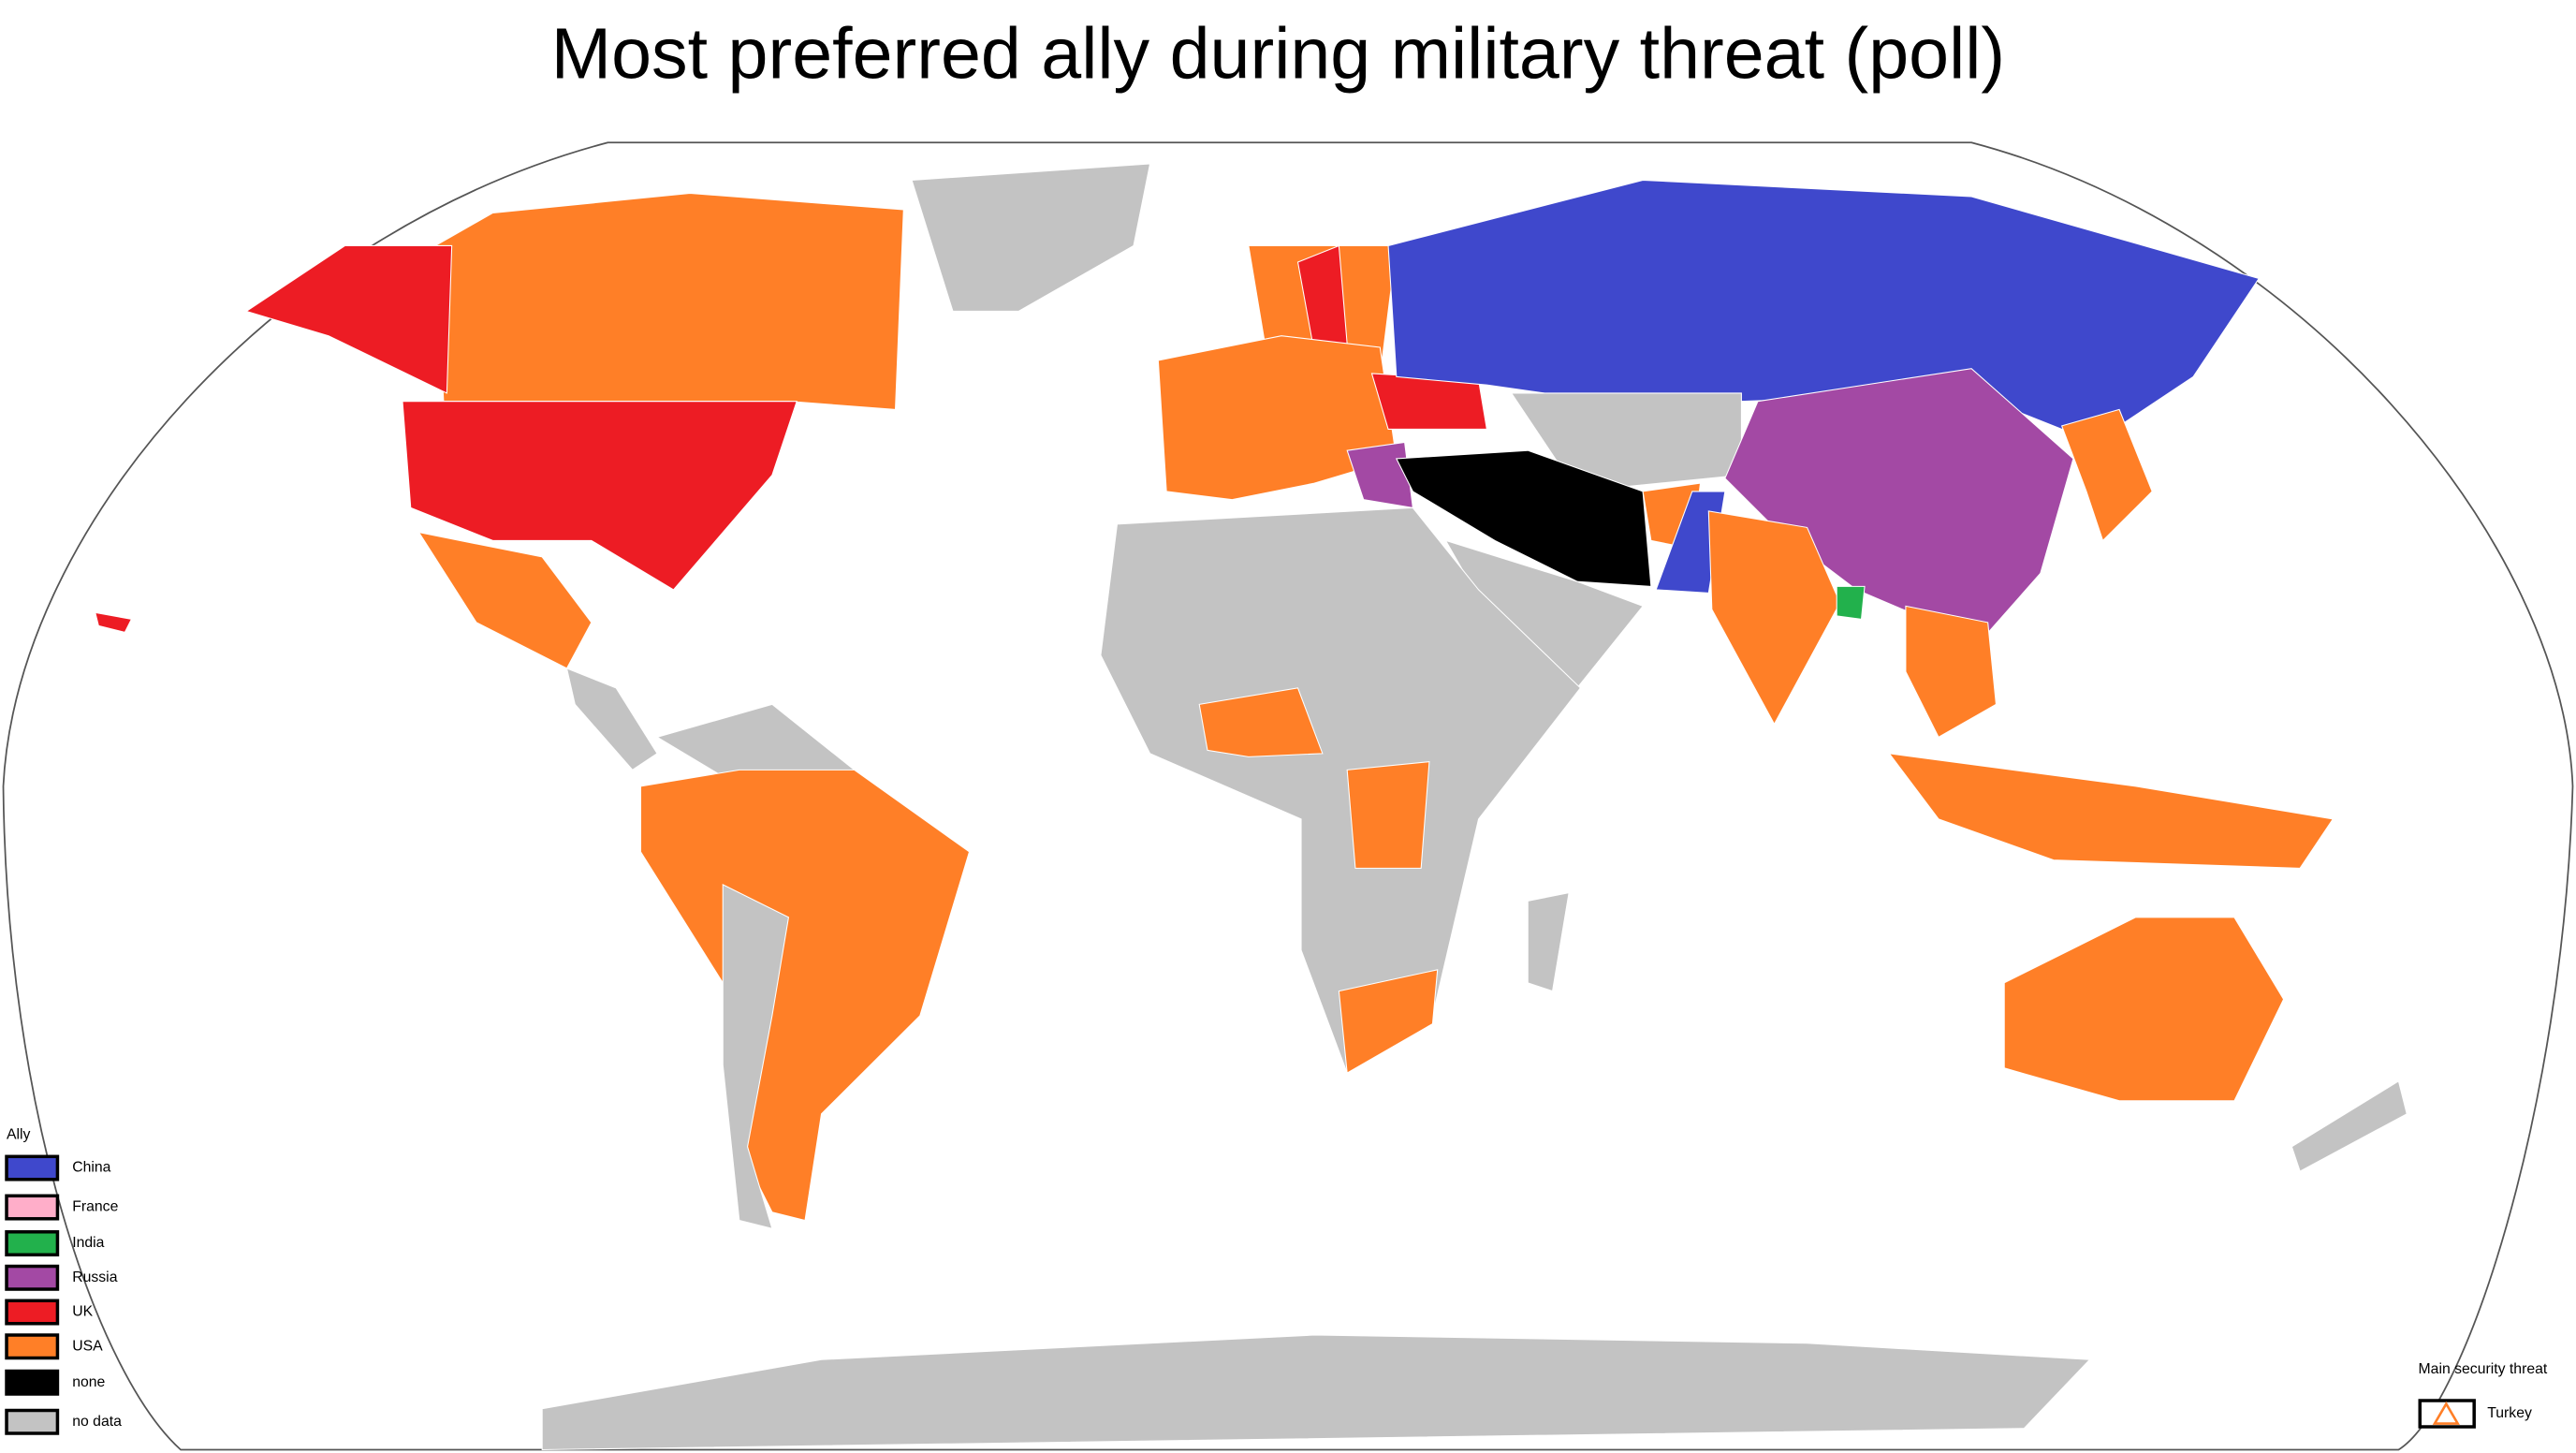  I want to click on russia, so click(1824, 312).